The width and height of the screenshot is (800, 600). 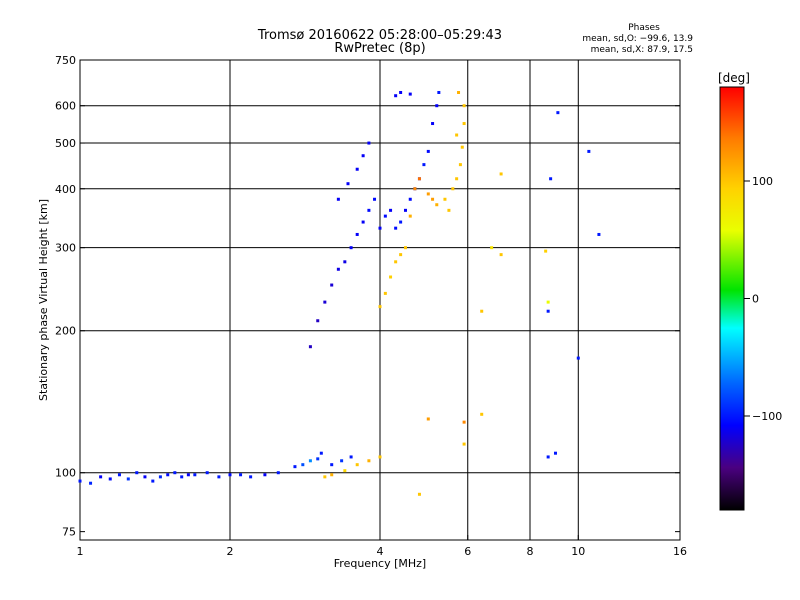 I want to click on colorbar-tick-label: 0, so click(x=755, y=299).